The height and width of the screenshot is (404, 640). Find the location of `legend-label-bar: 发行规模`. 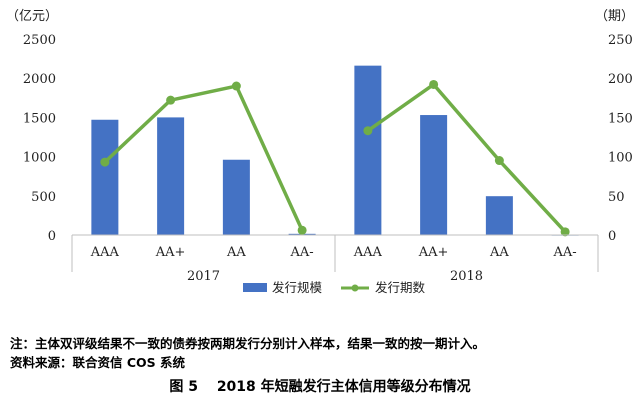

legend-label-bar: 发行规模 is located at coordinates (297, 287).